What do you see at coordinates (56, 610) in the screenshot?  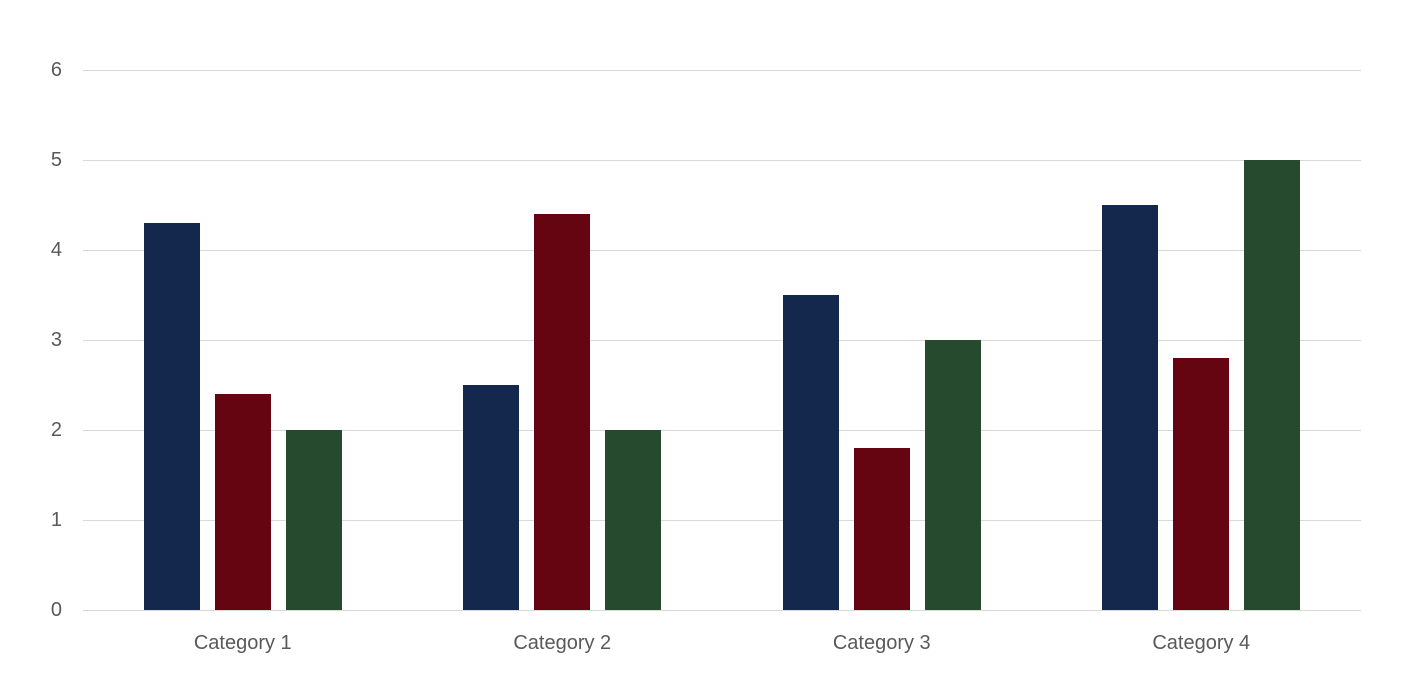 I see `y-tick-label: 0` at bounding box center [56, 610].